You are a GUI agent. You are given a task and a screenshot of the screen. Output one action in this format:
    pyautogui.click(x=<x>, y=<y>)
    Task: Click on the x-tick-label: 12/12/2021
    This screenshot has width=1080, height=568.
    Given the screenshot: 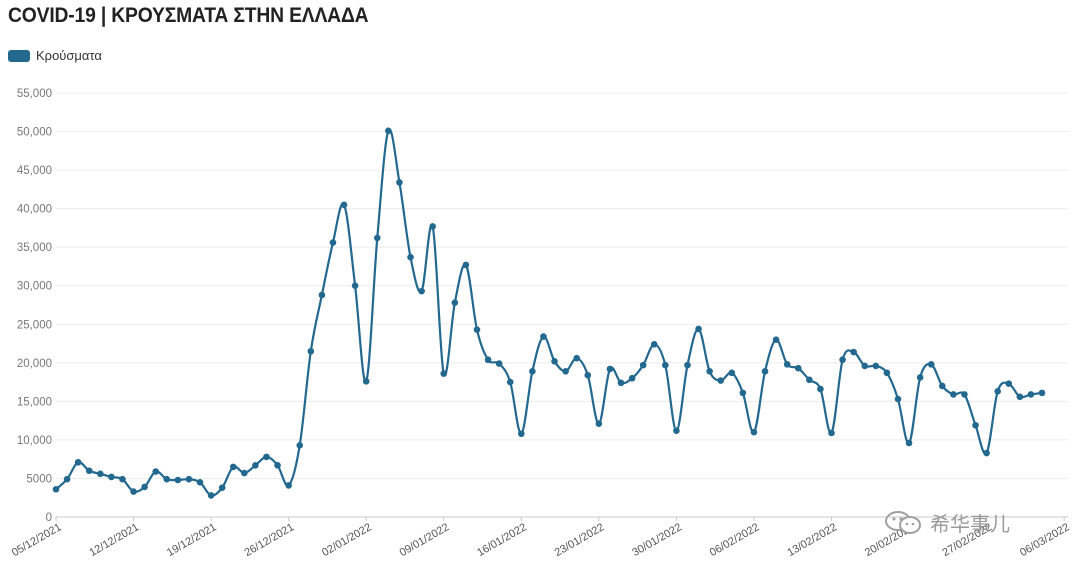 What is the action you would take?
    pyautogui.click(x=114, y=540)
    